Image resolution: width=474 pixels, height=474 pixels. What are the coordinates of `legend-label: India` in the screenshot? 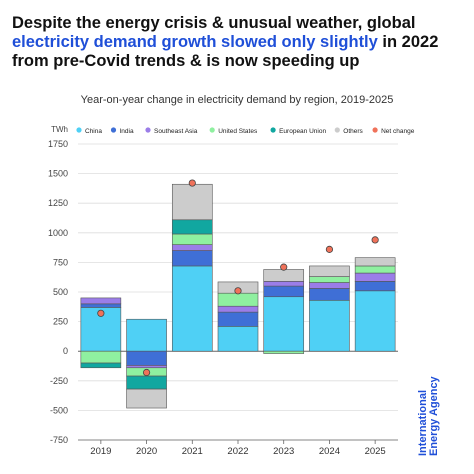 It's located at (127, 131).